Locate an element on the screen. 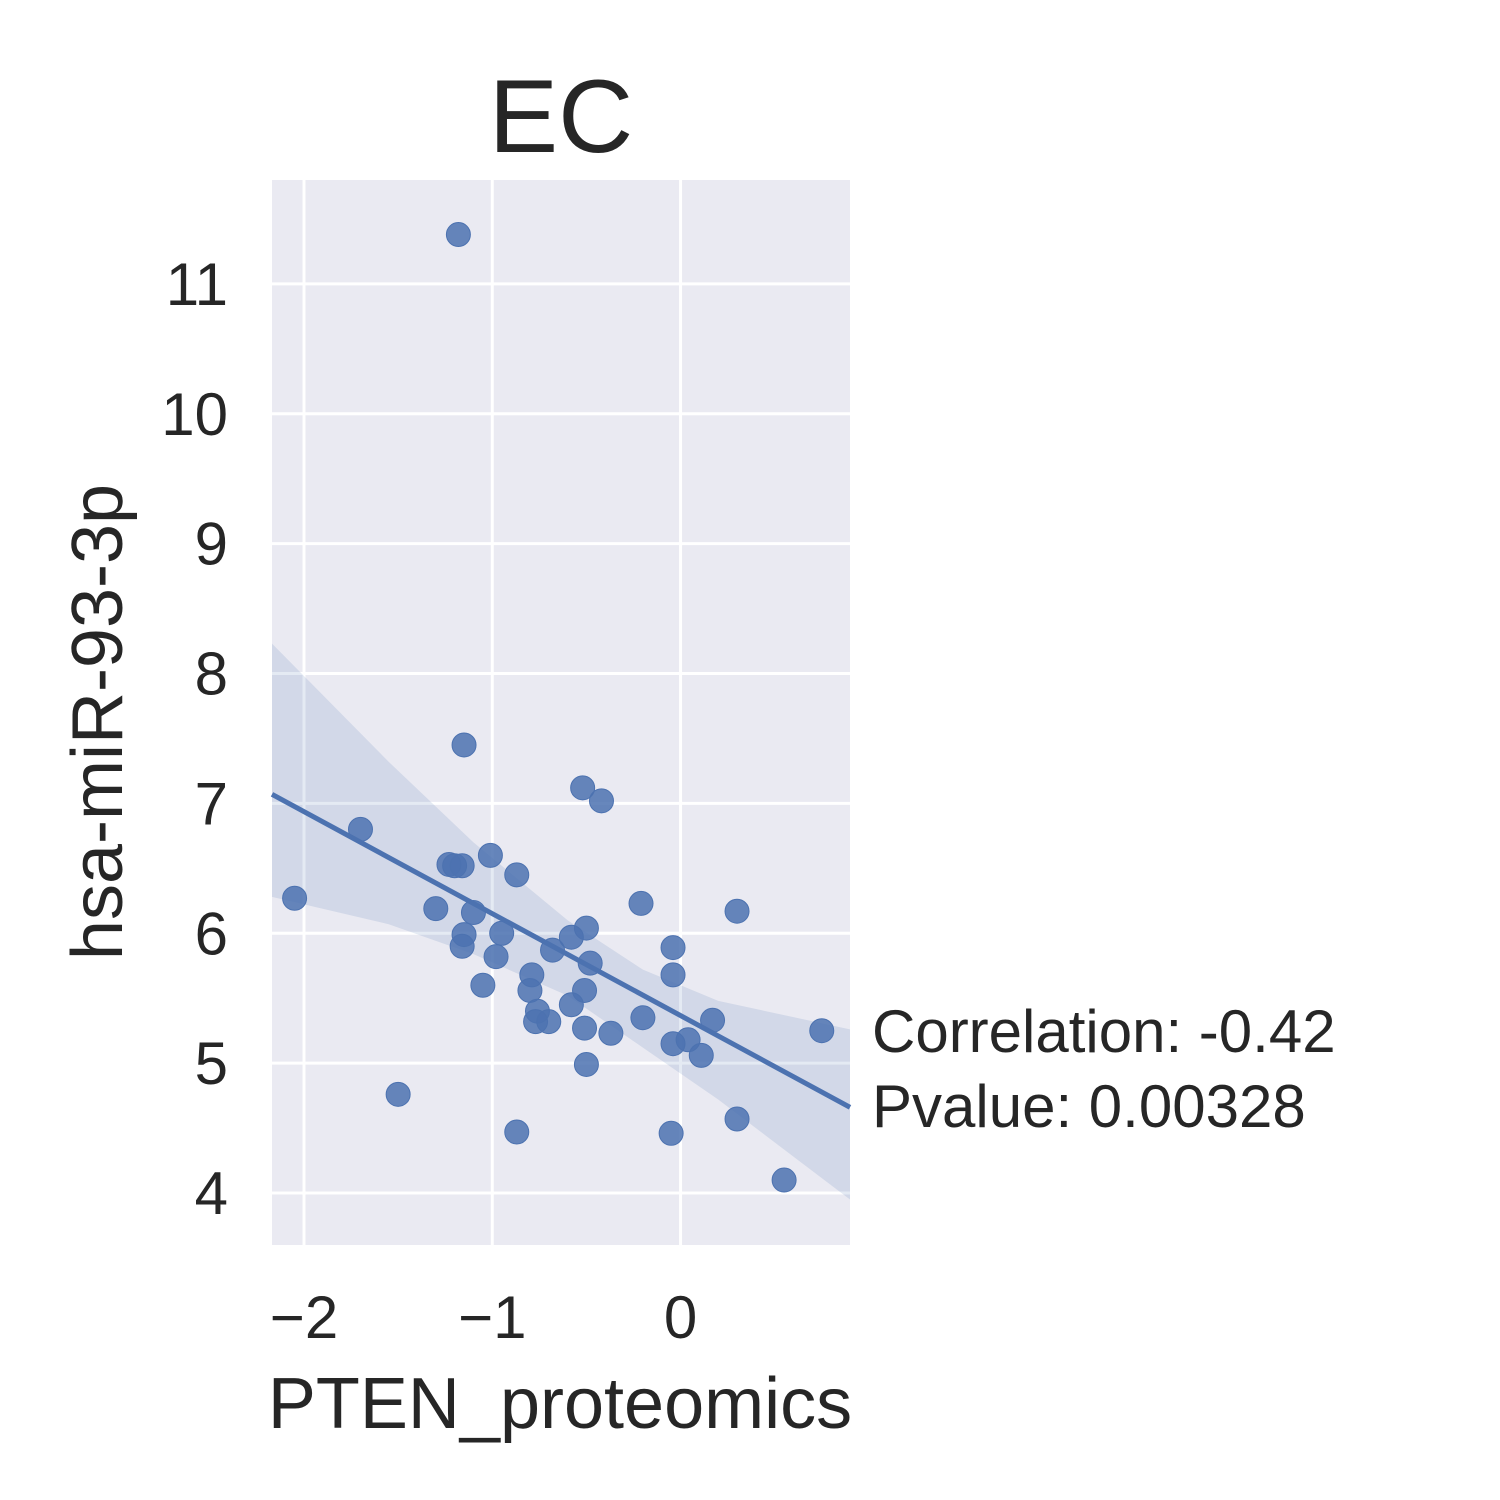 Image resolution: width=1500 pixels, height=1500 pixels. y-tick-label: 8 is located at coordinates (211, 674).